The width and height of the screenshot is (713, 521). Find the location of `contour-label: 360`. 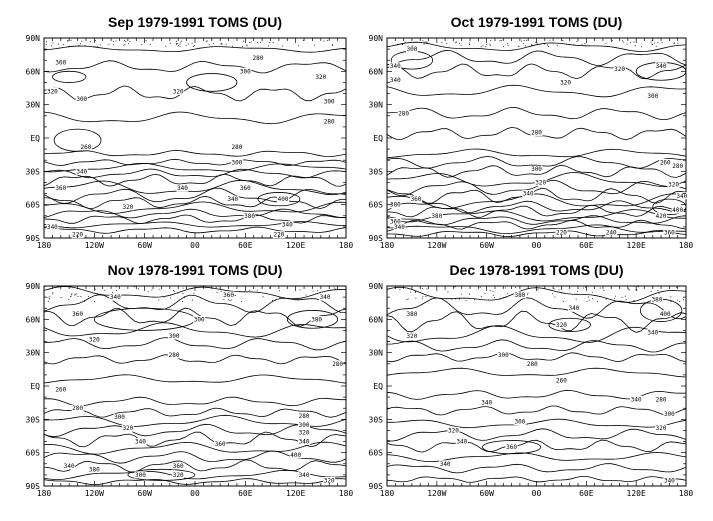

contour-label: 360 is located at coordinates (416, 199).